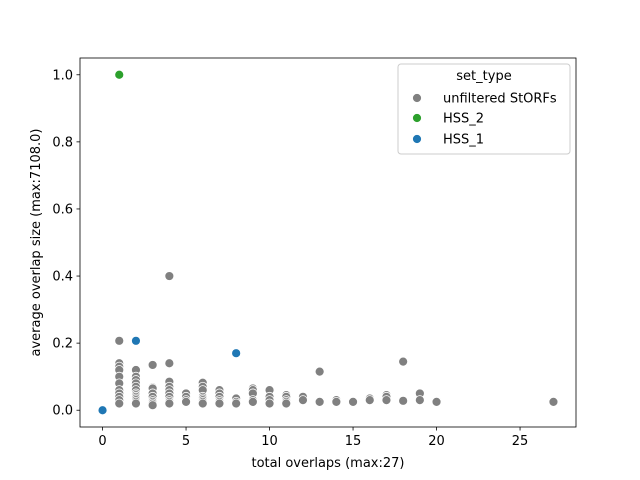 The height and width of the screenshot is (480, 640). I want to click on y-tick-label: 0.4, so click(62, 277).